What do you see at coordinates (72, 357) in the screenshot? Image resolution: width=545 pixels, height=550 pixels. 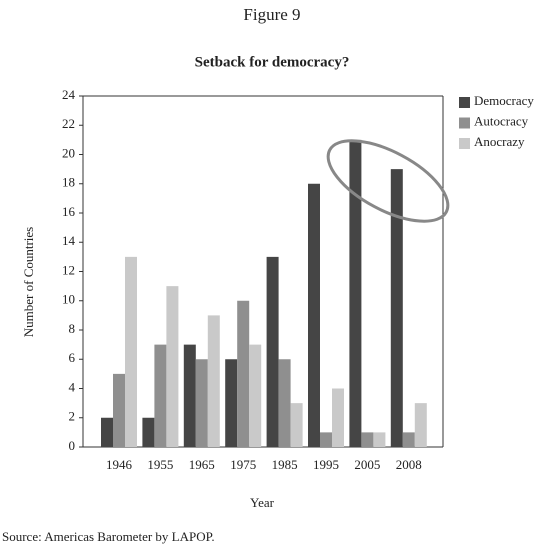 I see `y-tick-label: 6` at bounding box center [72, 357].